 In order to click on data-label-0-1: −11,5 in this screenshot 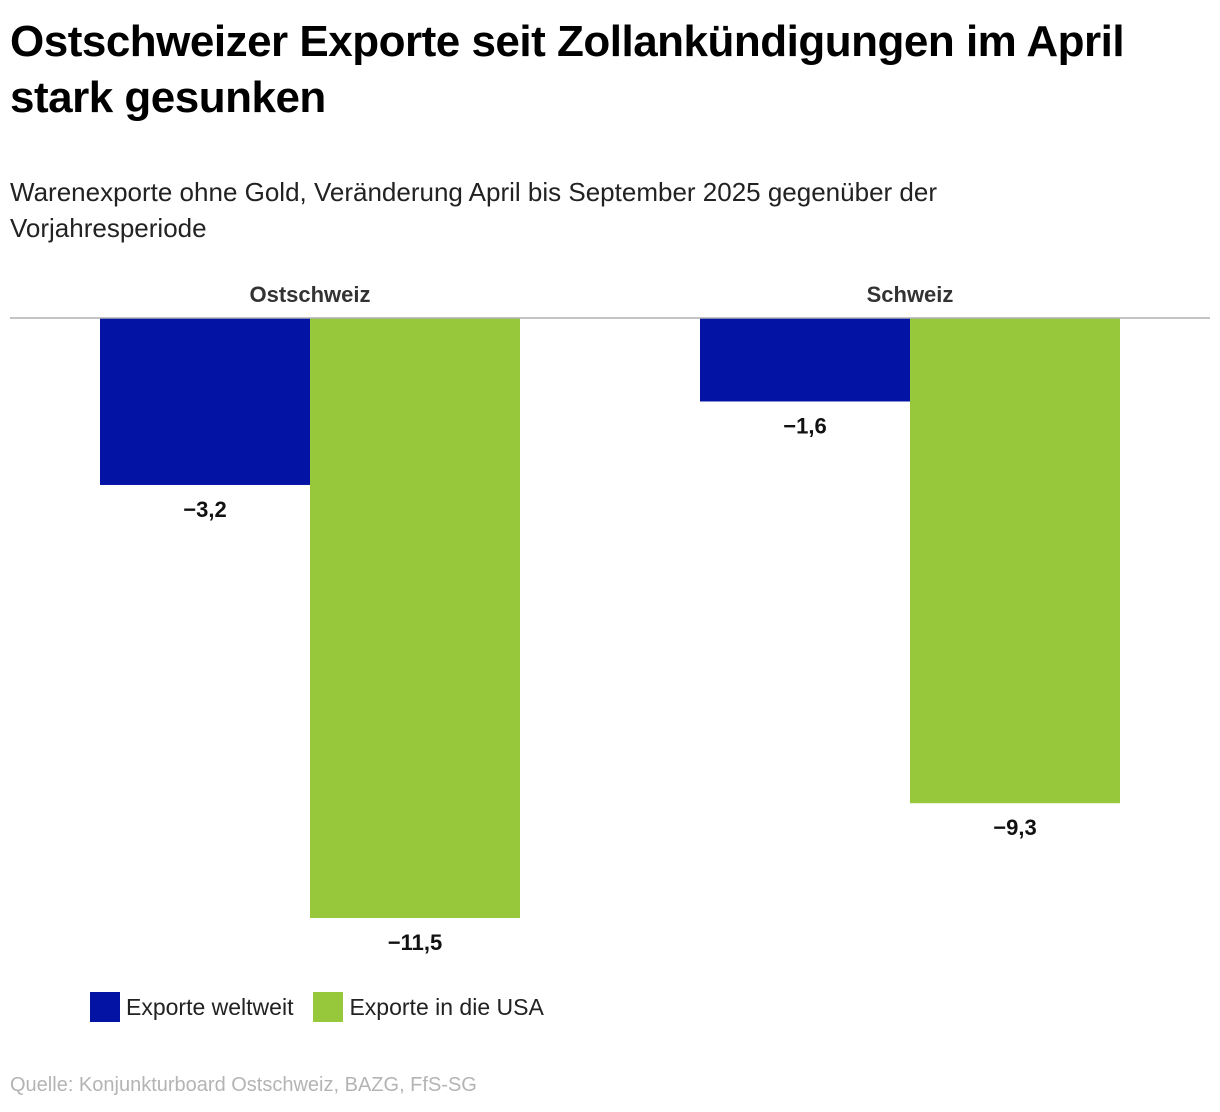, I will do `click(415, 942)`.